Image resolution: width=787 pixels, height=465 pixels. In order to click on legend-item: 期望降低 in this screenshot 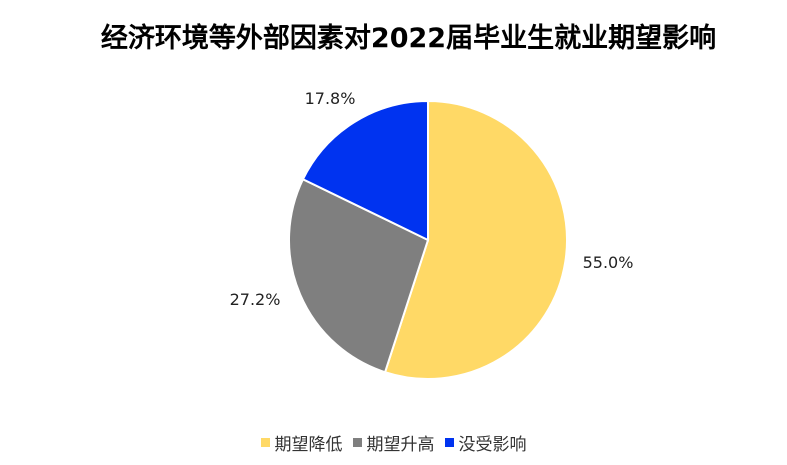, I will do `click(301, 442)`.